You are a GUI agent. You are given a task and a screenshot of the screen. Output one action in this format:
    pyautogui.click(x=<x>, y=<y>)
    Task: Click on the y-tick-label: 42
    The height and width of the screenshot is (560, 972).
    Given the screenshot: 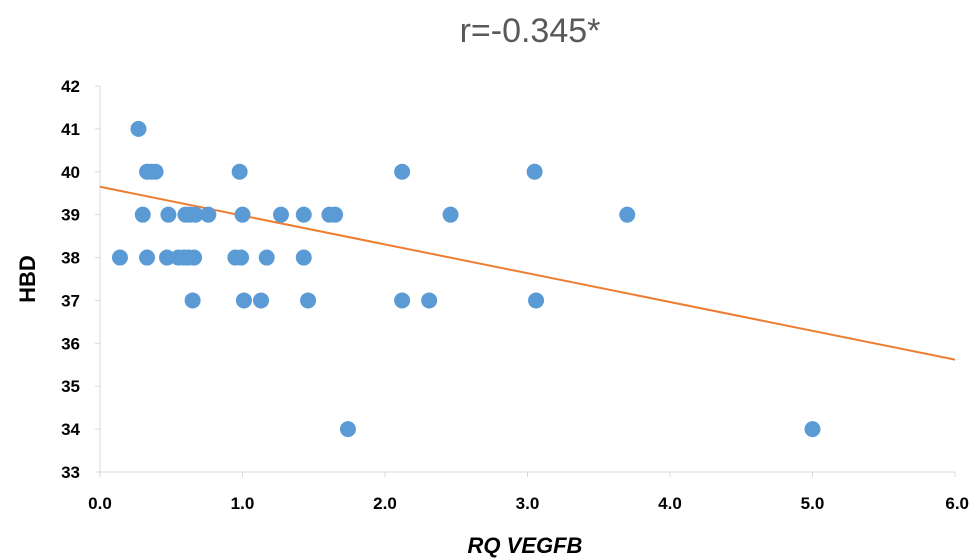 What is the action you would take?
    pyautogui.click(x=70, y=86)
    